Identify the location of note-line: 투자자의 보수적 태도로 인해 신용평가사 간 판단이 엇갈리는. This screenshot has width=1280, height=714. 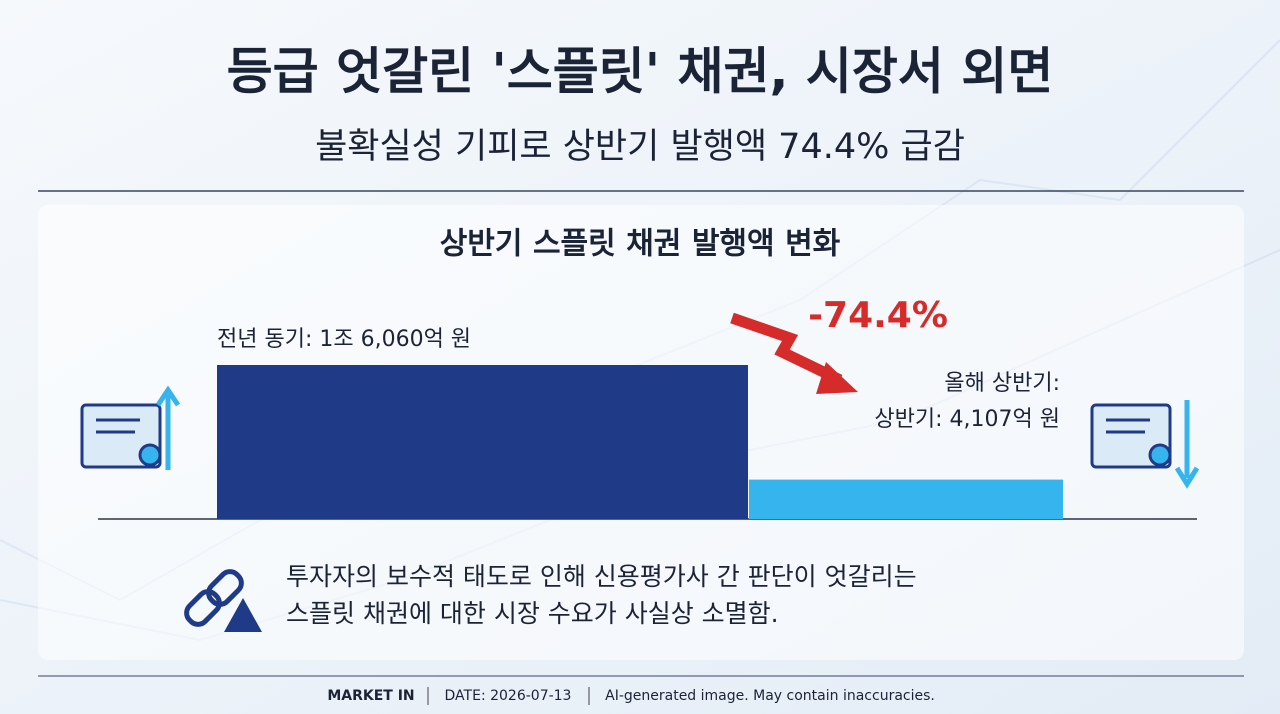
(601, 576).